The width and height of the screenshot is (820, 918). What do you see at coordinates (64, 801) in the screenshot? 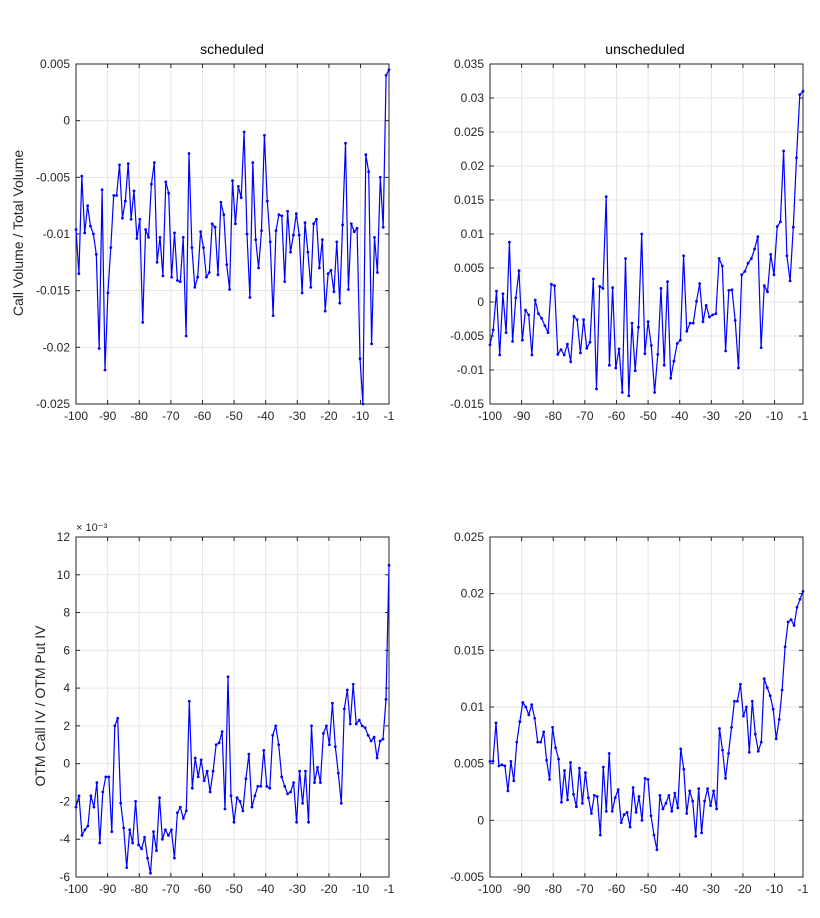
I see `y-tick-label: -2` at bounding box center [64, 801].